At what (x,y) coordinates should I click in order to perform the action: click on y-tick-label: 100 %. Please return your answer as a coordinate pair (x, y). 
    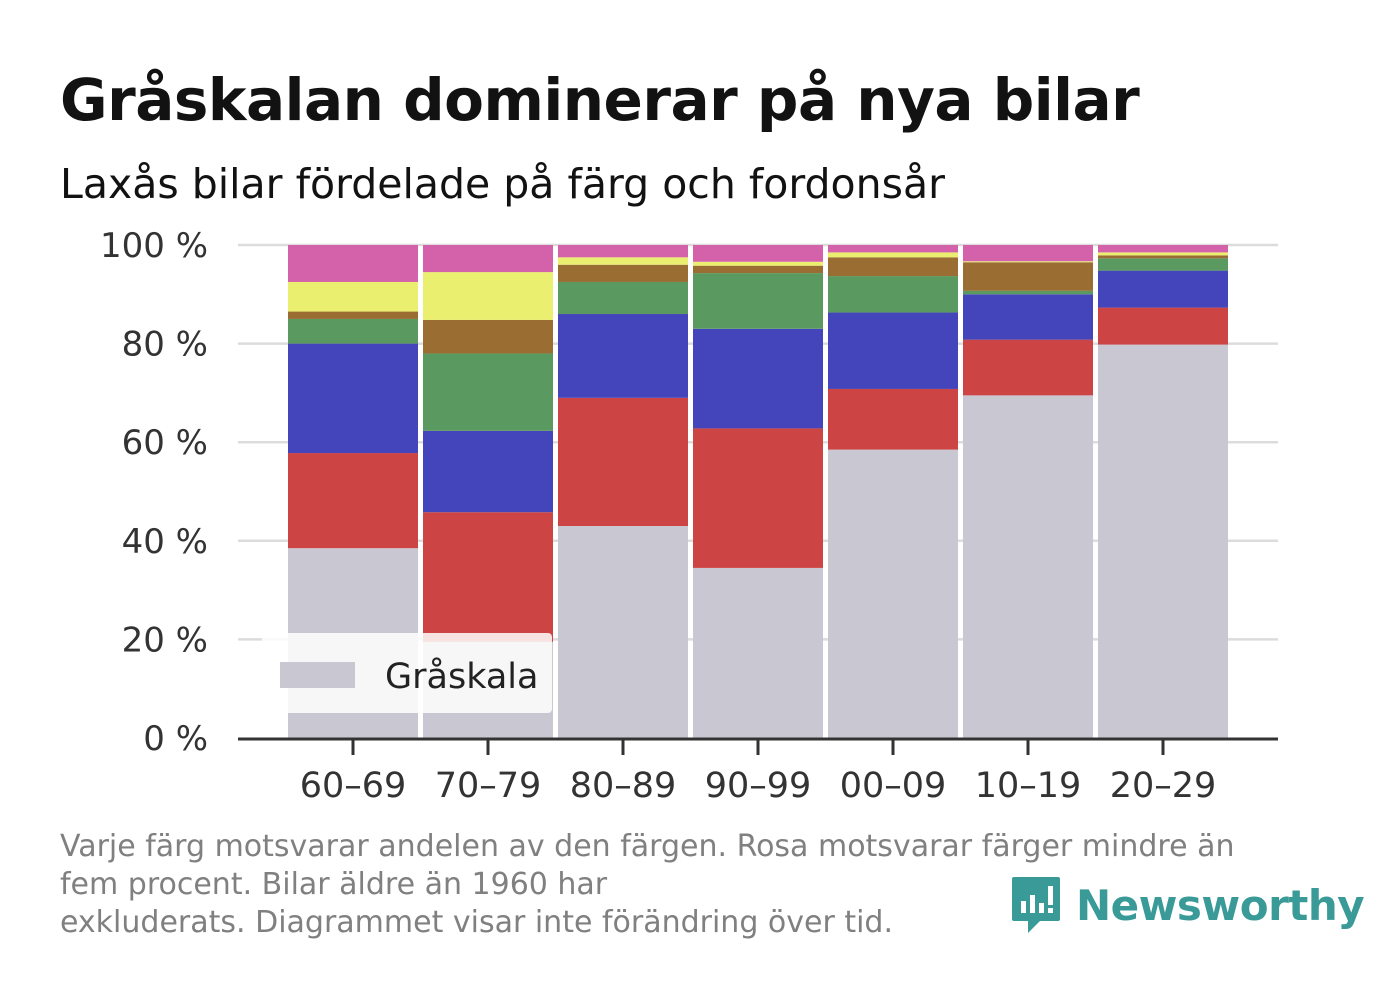
    Looking at the image, I should click on (154, 246).